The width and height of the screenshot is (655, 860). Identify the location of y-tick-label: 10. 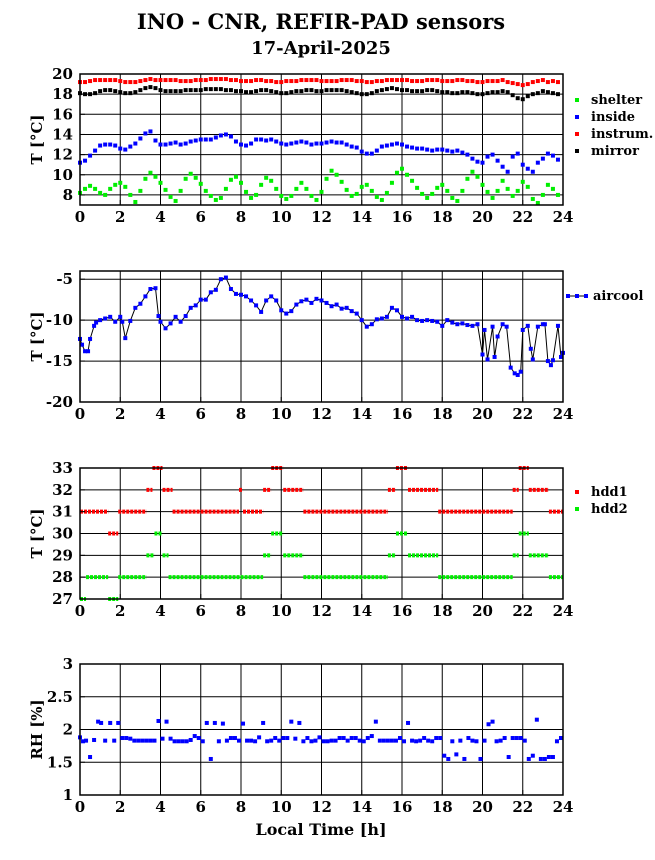
(62, 175).